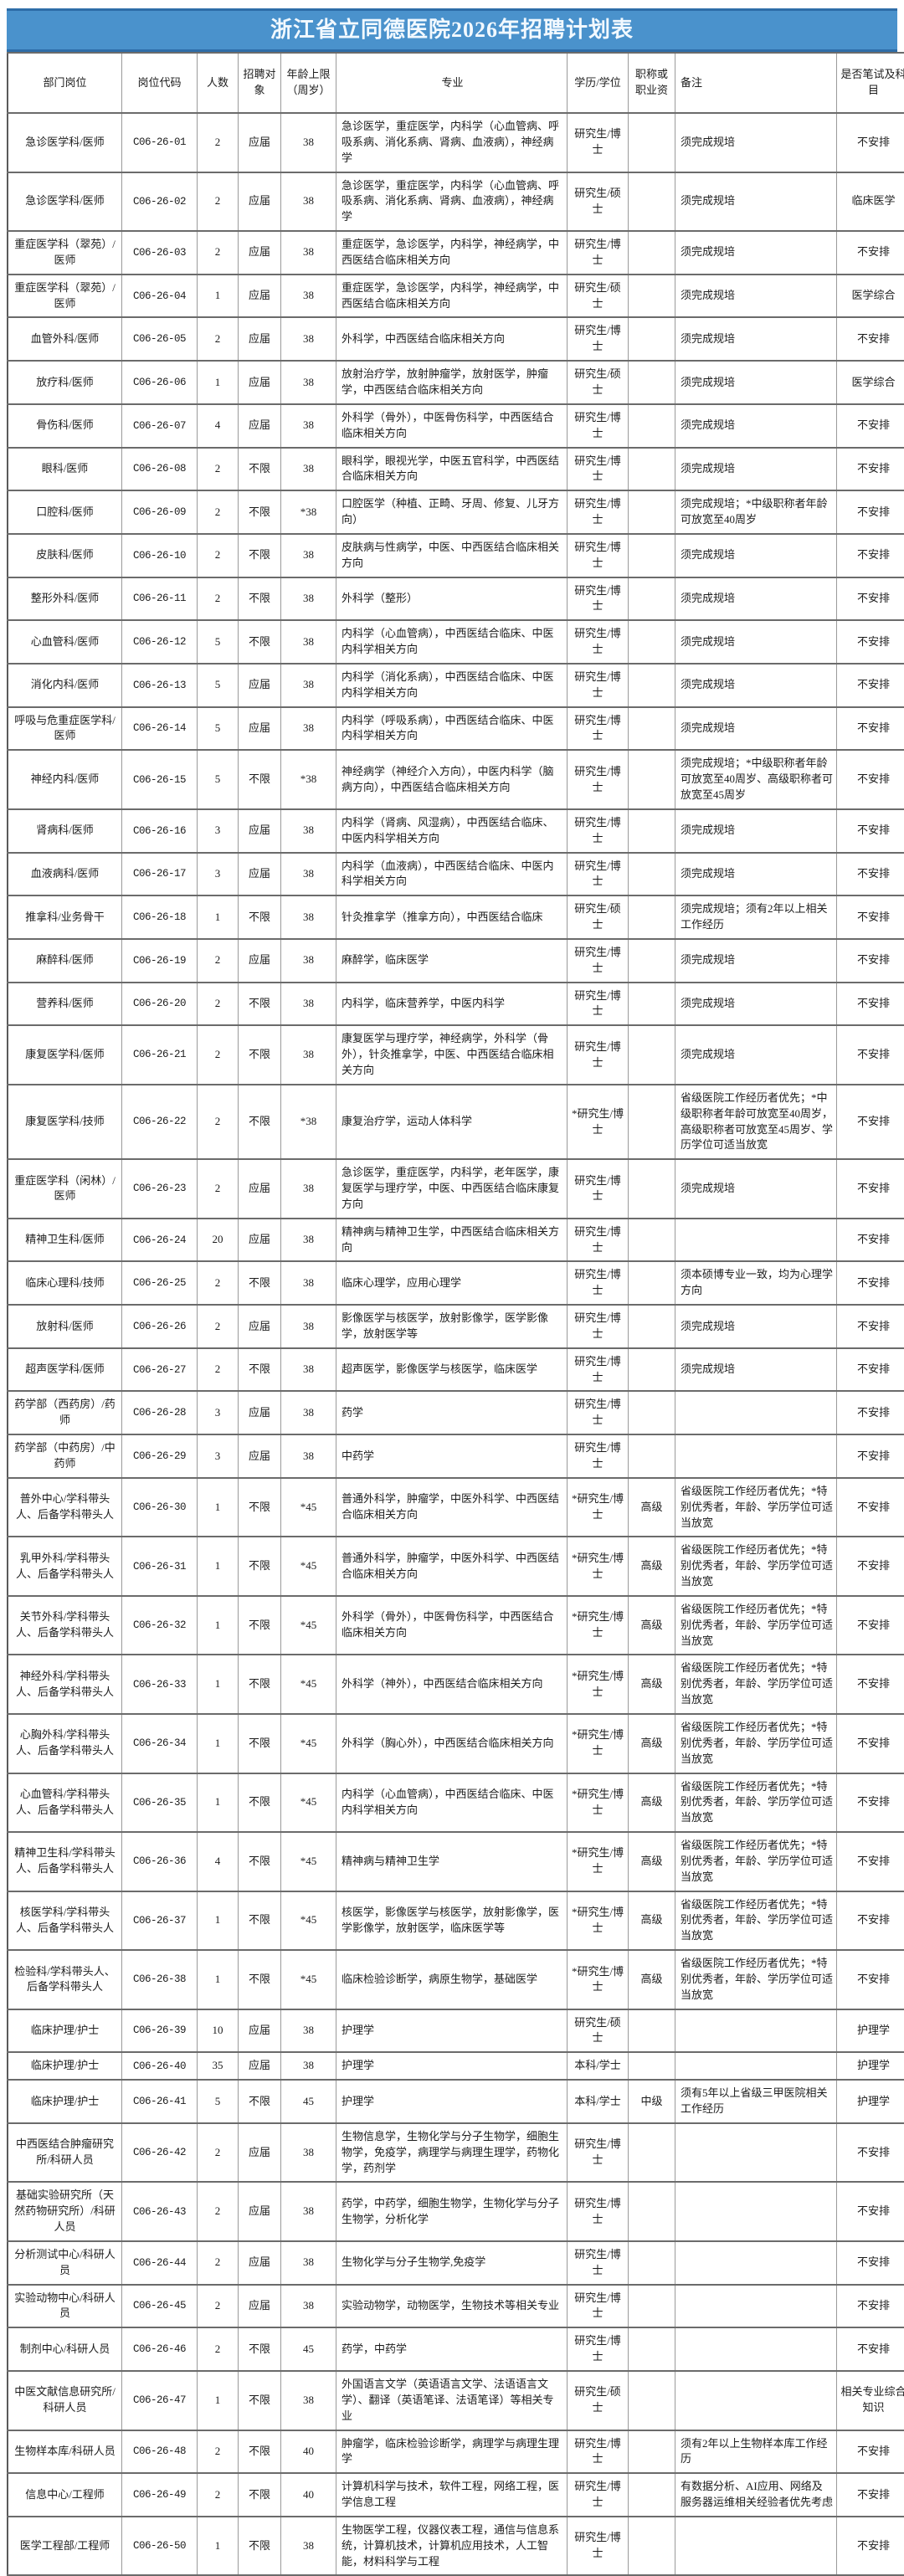  Describe the element at coordinates (652, 1979) in the screenshot. I see `cell-title-requirement: 高级` at that location.